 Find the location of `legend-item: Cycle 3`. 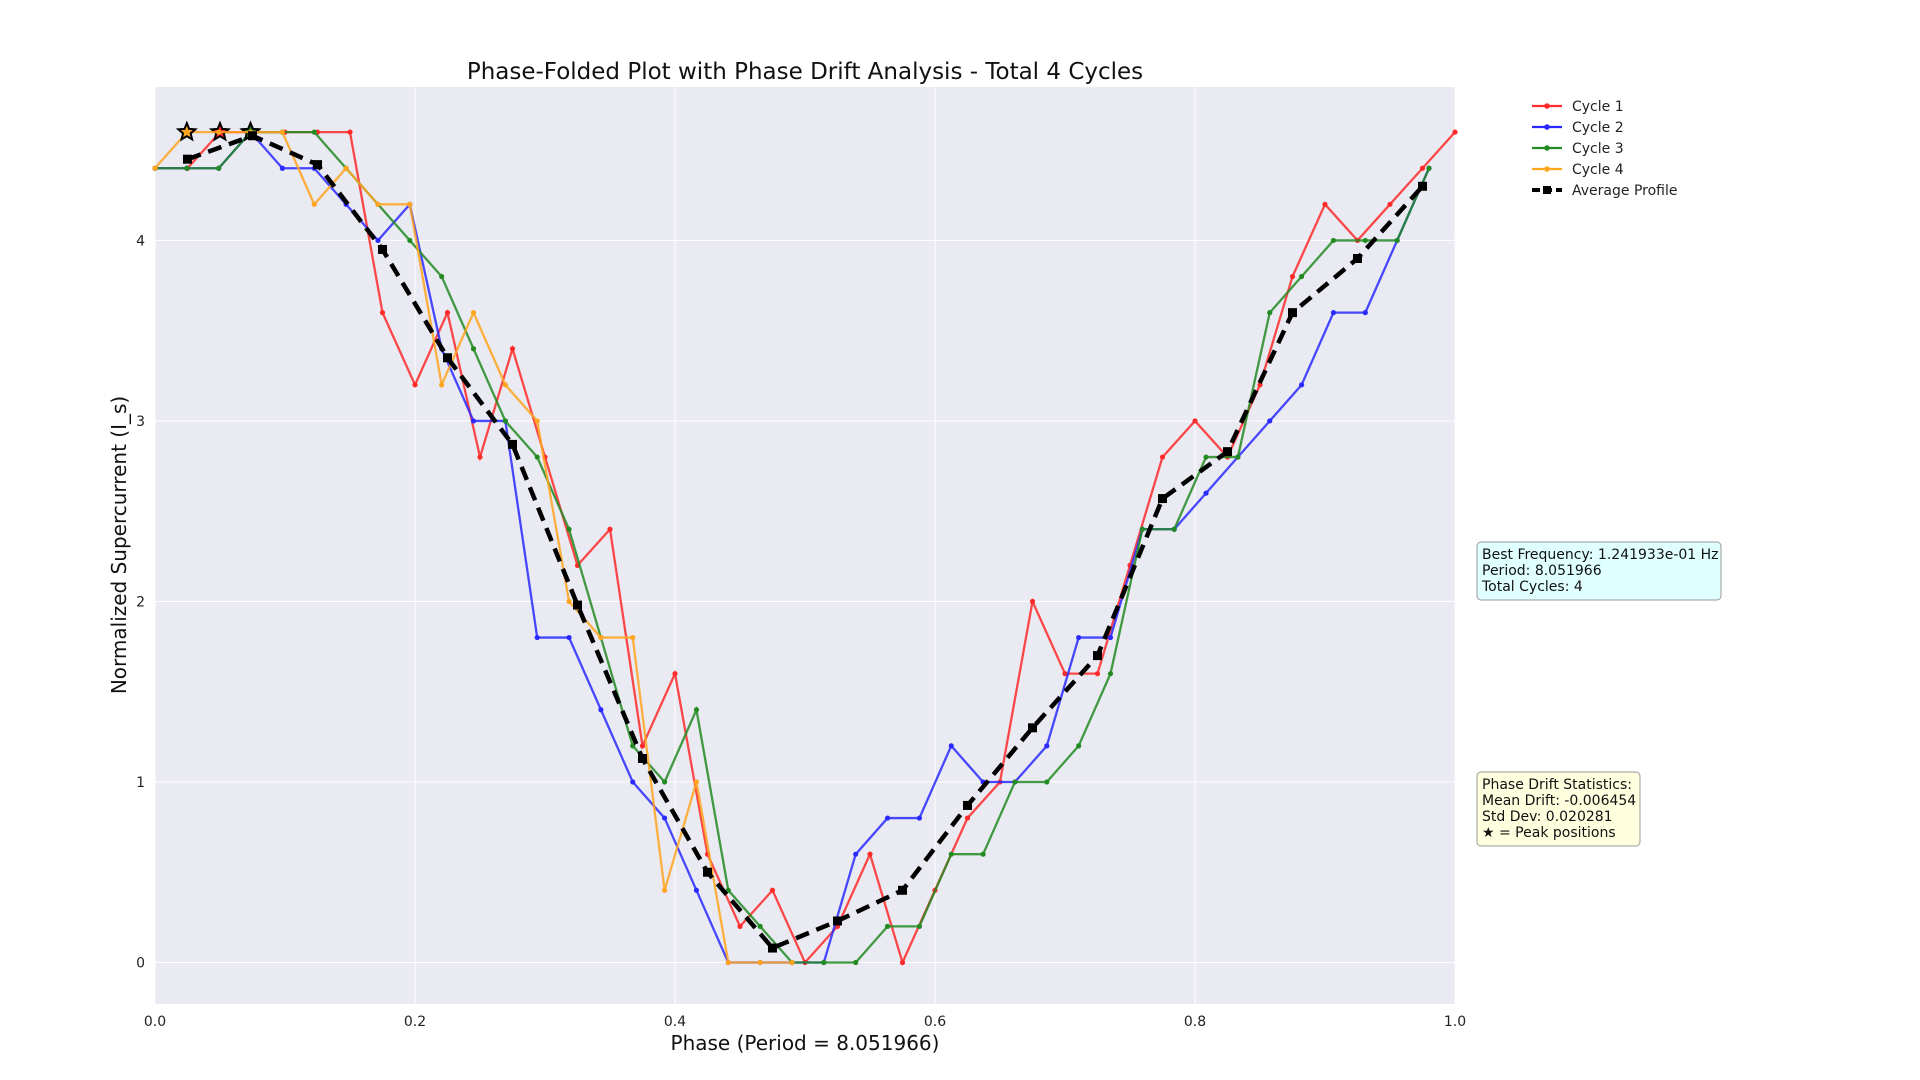

legend-item: Cycle 3 is located at coordinates (1578, 149).